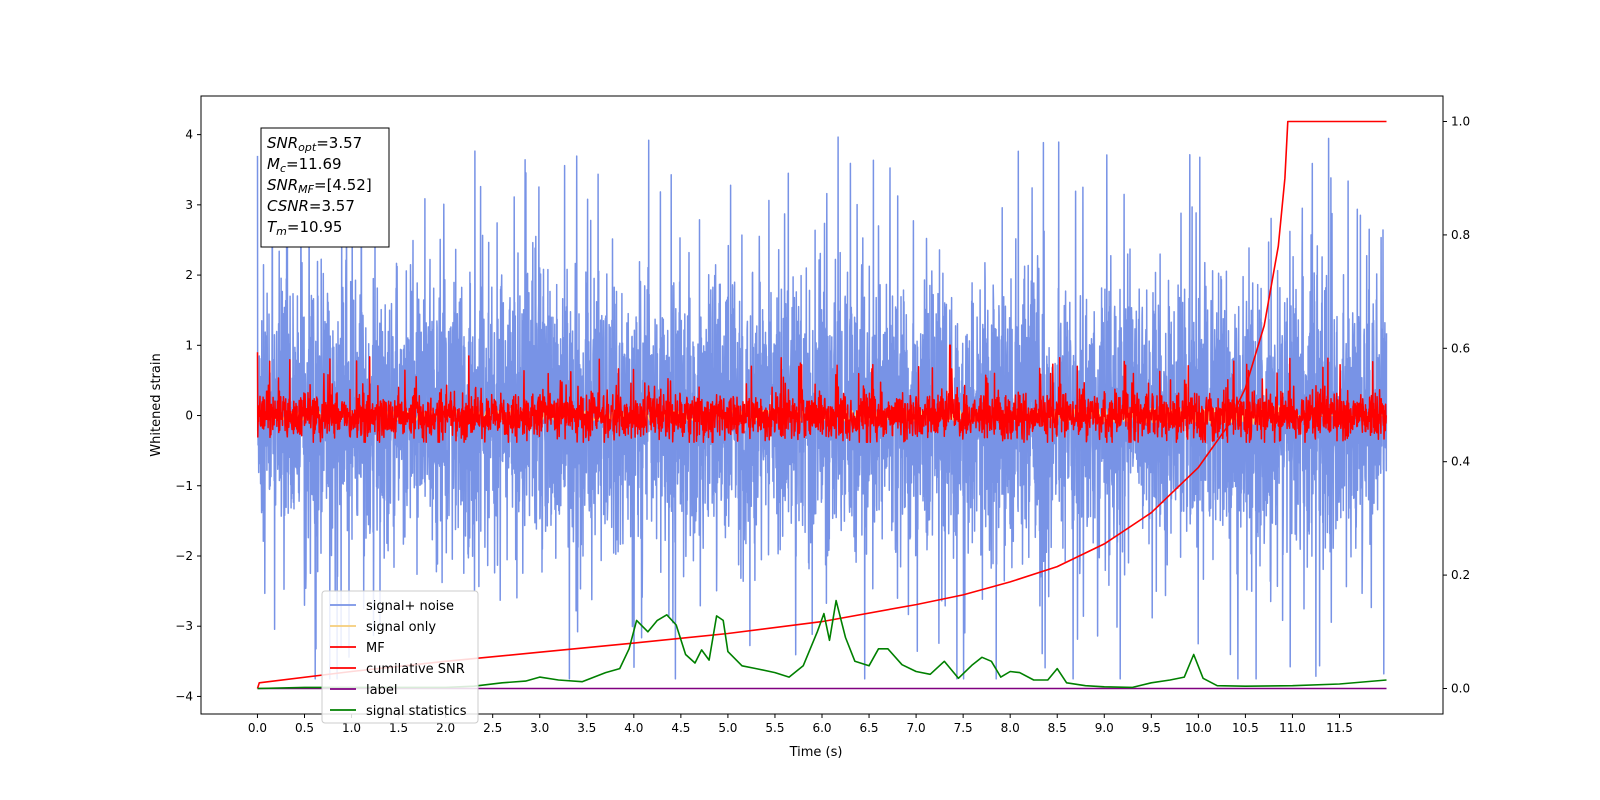 Image resolution: width=1600 pixels, height=800 pixels. What do you see at coordinates (1104, 728) in the screenshot?
I see `x-tick-label: 9.0` at bounding box center [1104, 728].